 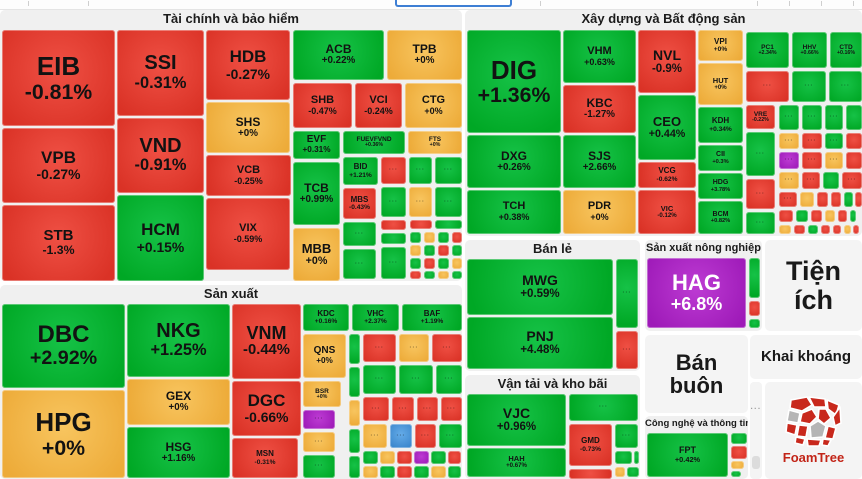 What do you see at coordinates (338, 55) in the screenshot?
I see `tile-ACB: ACB +0.22%` at bounding box center [338, 55].